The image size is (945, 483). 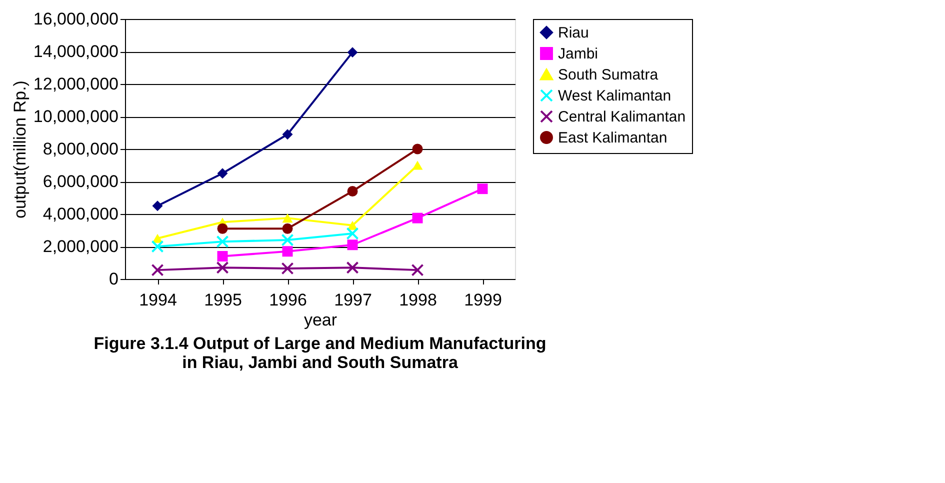 I want to click on y-tick-label: 8,000,000, so click(x=80, y=149).